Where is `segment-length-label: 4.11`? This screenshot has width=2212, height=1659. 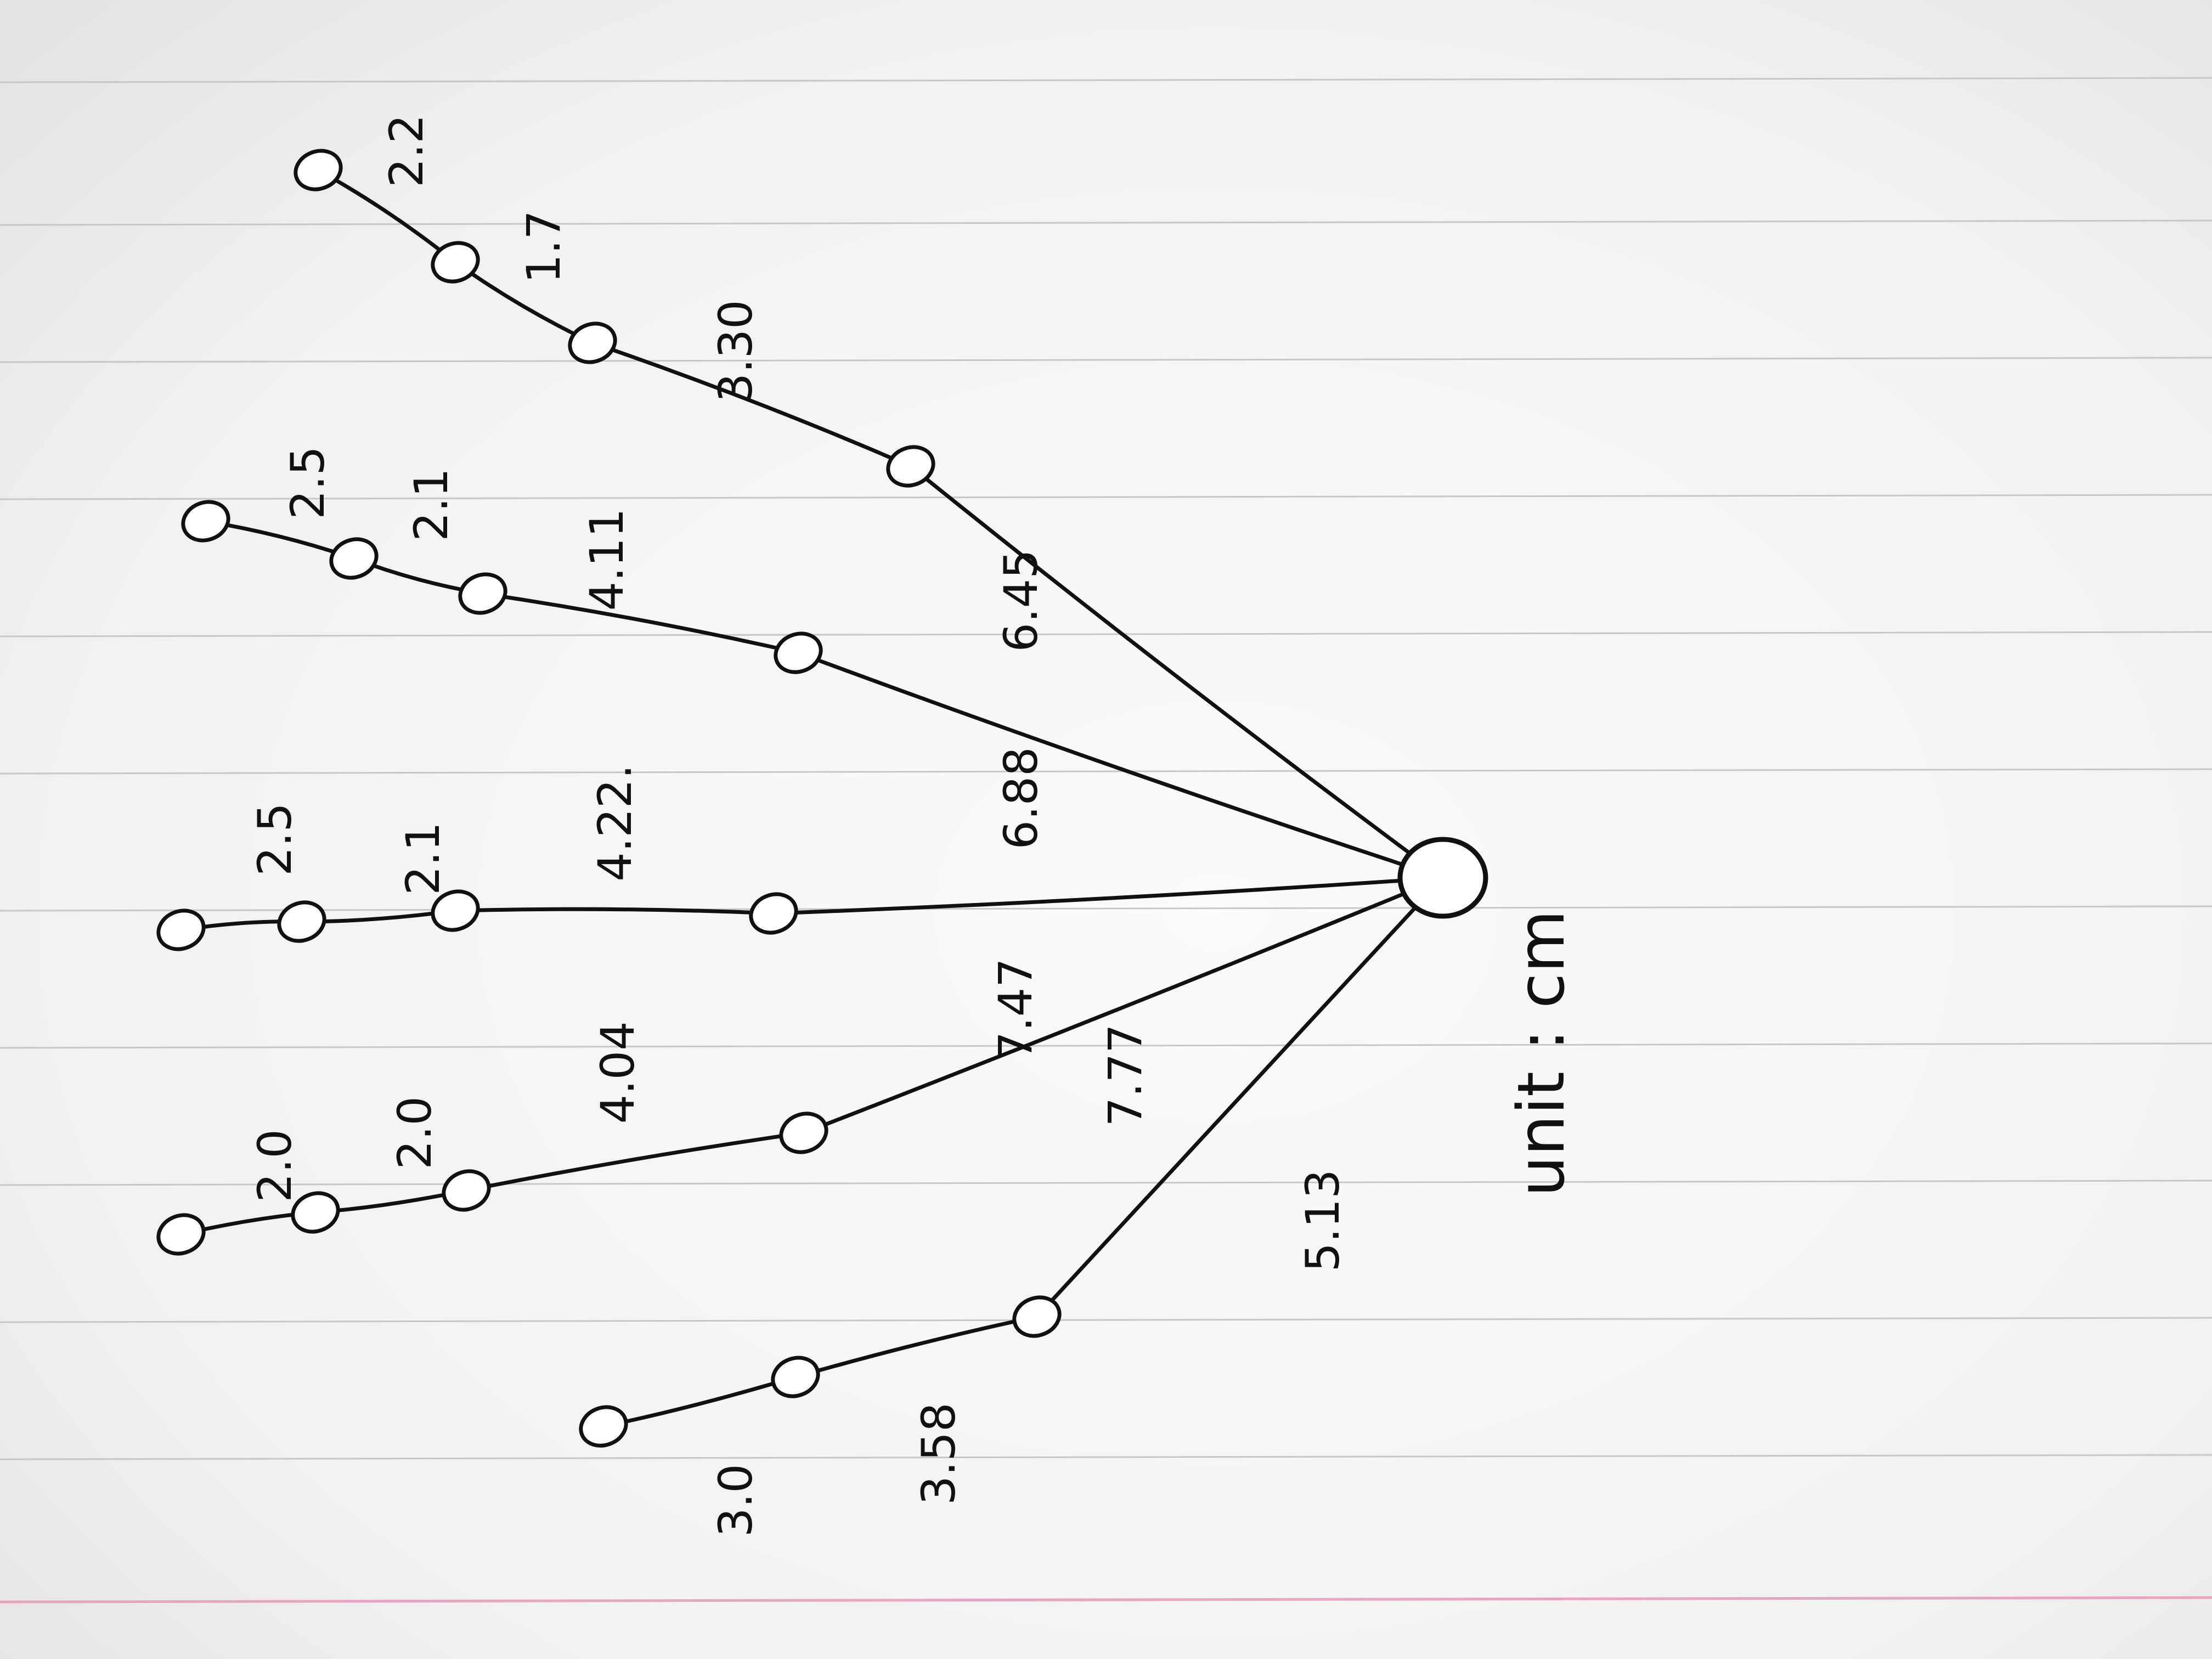 segment-length-label: 4.11 is located at coordinates (607, 559).